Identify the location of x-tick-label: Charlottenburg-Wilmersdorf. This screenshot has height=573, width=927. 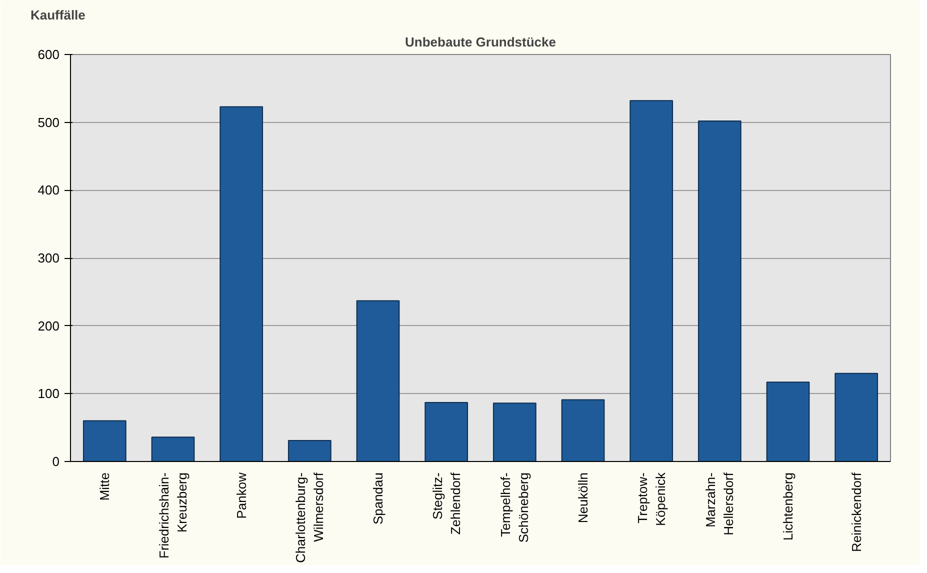
(309, 517).